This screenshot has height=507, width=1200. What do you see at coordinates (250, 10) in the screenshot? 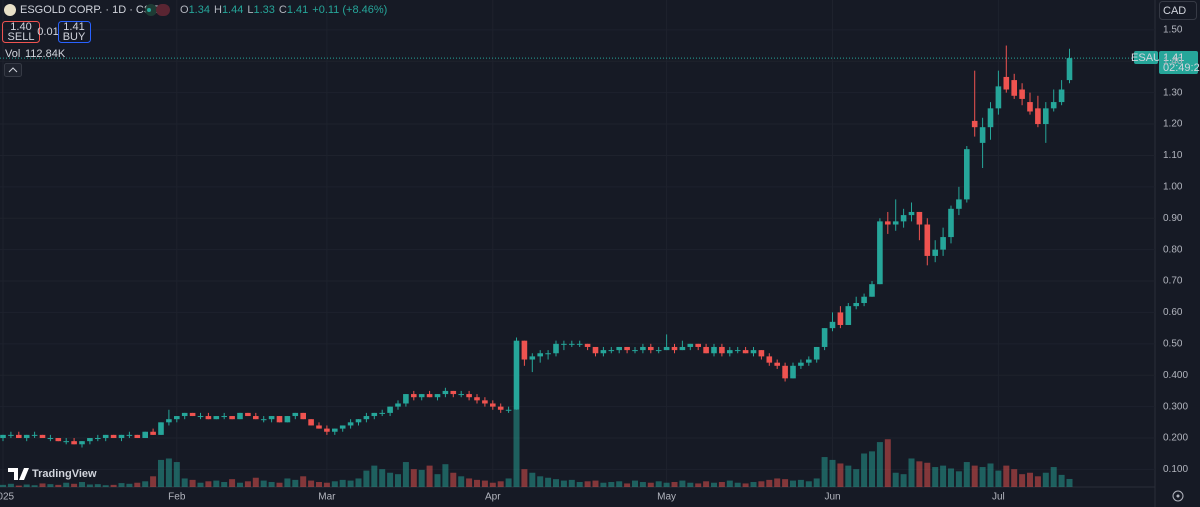
I see `ohlc-key: L` at bounding box center [250, 10].